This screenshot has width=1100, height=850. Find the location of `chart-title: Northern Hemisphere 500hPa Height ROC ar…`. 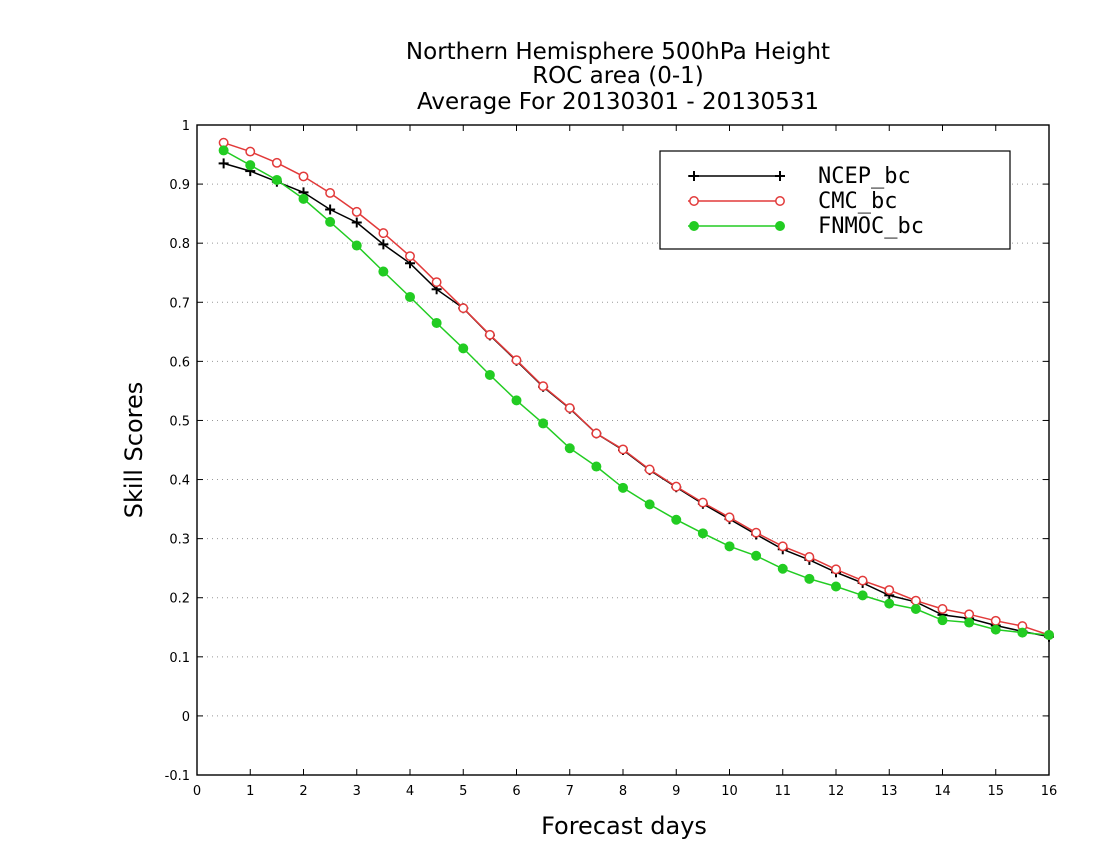

chart-title: Northern Hemisphere 500hPa Height ROC ar… is located at coordinates (618, 77).